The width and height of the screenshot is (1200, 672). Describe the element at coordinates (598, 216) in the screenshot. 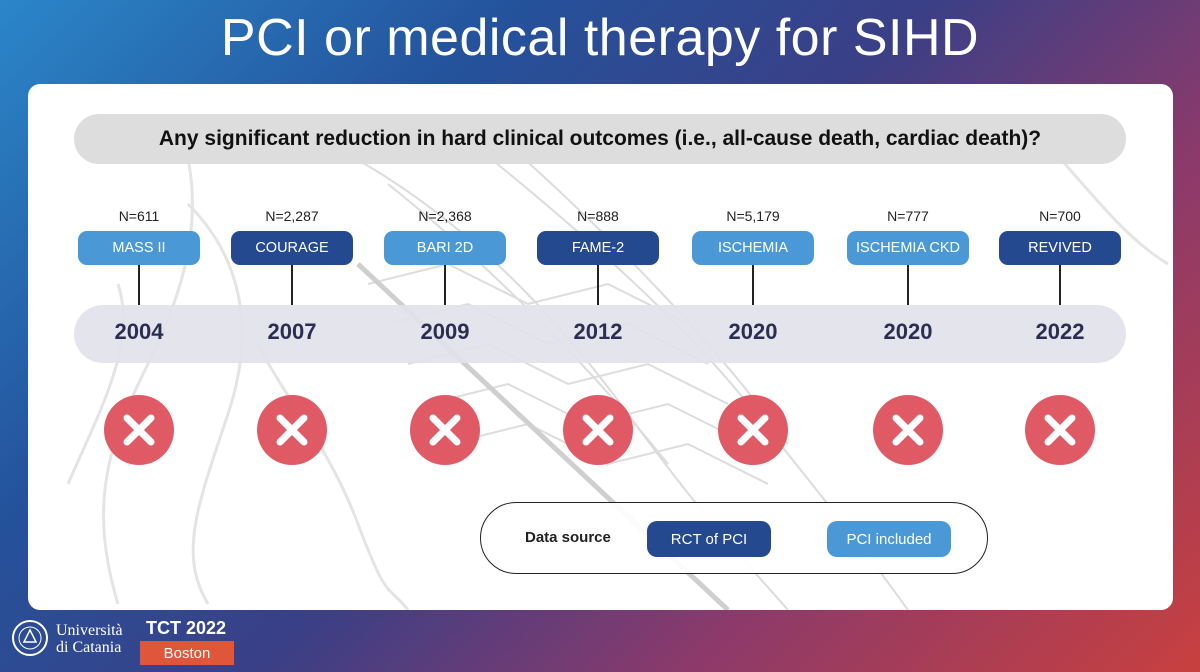

I see `sample-size-label: N=888` at that location.